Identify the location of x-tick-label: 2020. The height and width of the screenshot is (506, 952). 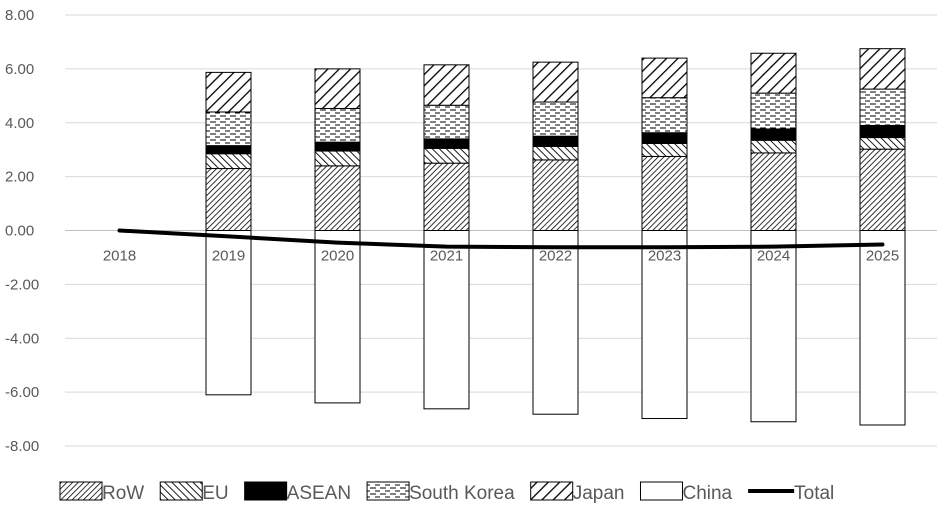
(337, 256).